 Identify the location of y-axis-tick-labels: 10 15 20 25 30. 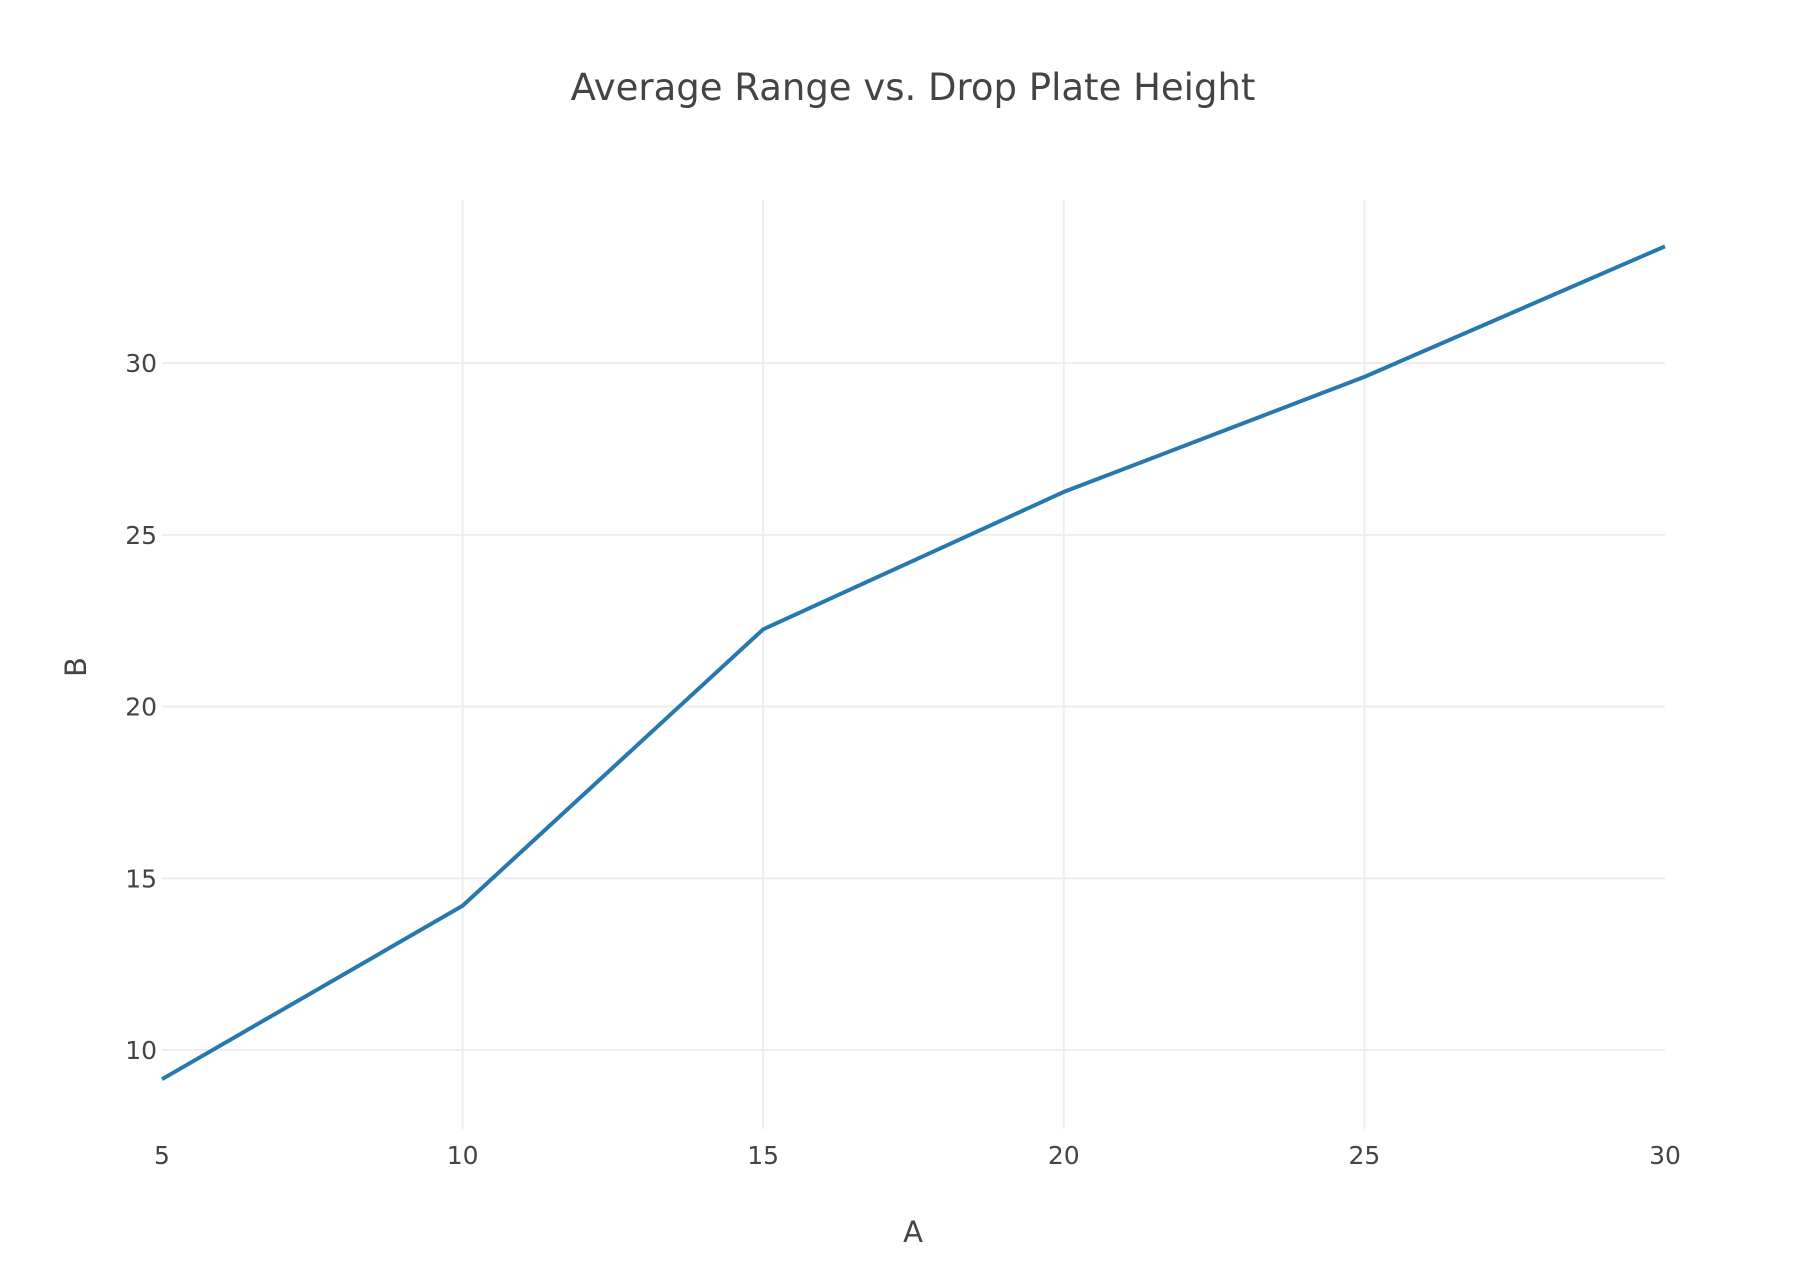
(141, 707).